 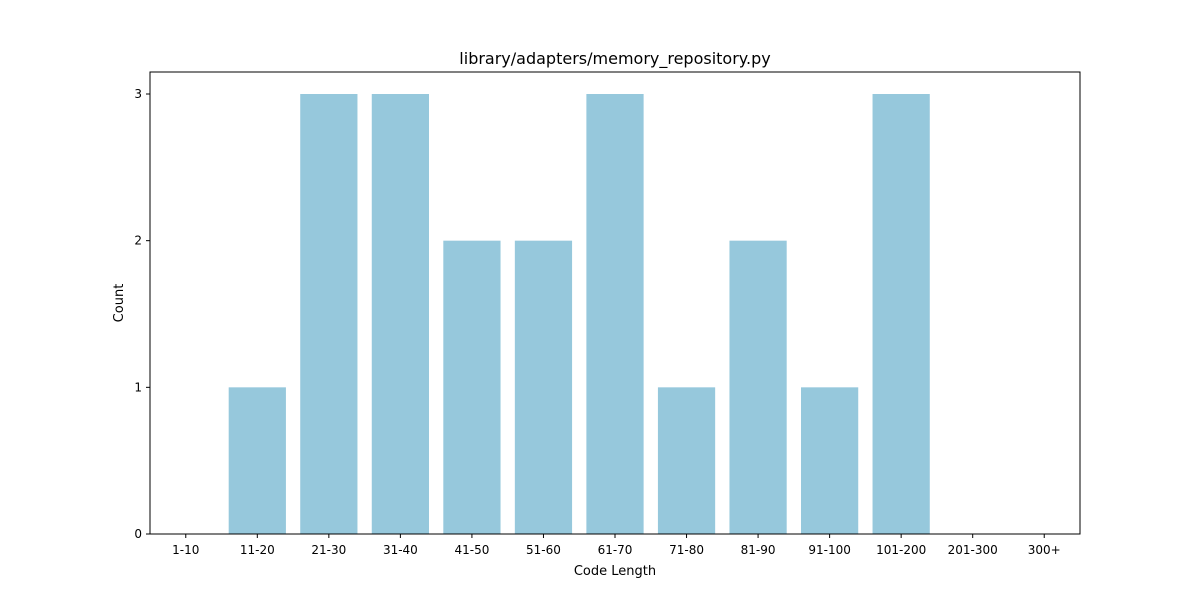 What do you see at coordinates (119, 303) in the screenshot?
I see `y-axis-label: Count` at bounding box center [119, 303].